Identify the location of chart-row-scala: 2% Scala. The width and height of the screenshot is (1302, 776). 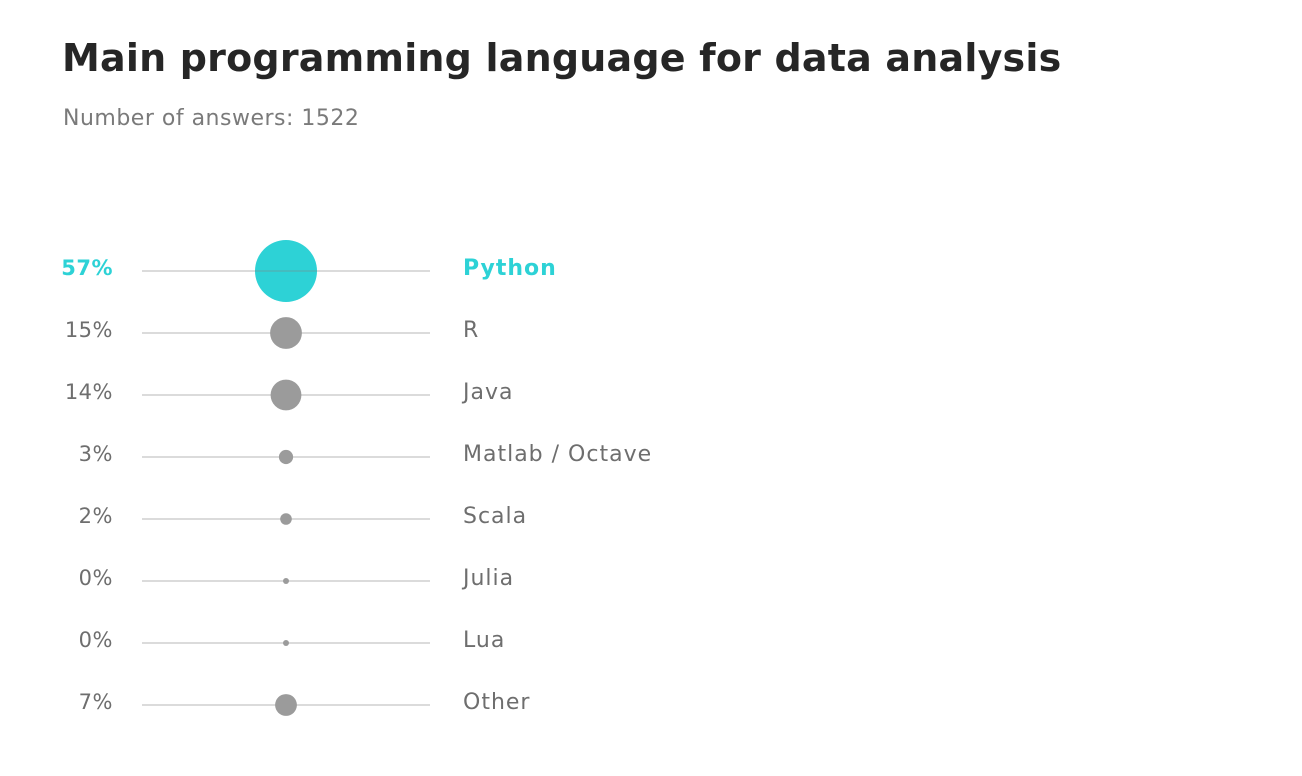
(303, 516).